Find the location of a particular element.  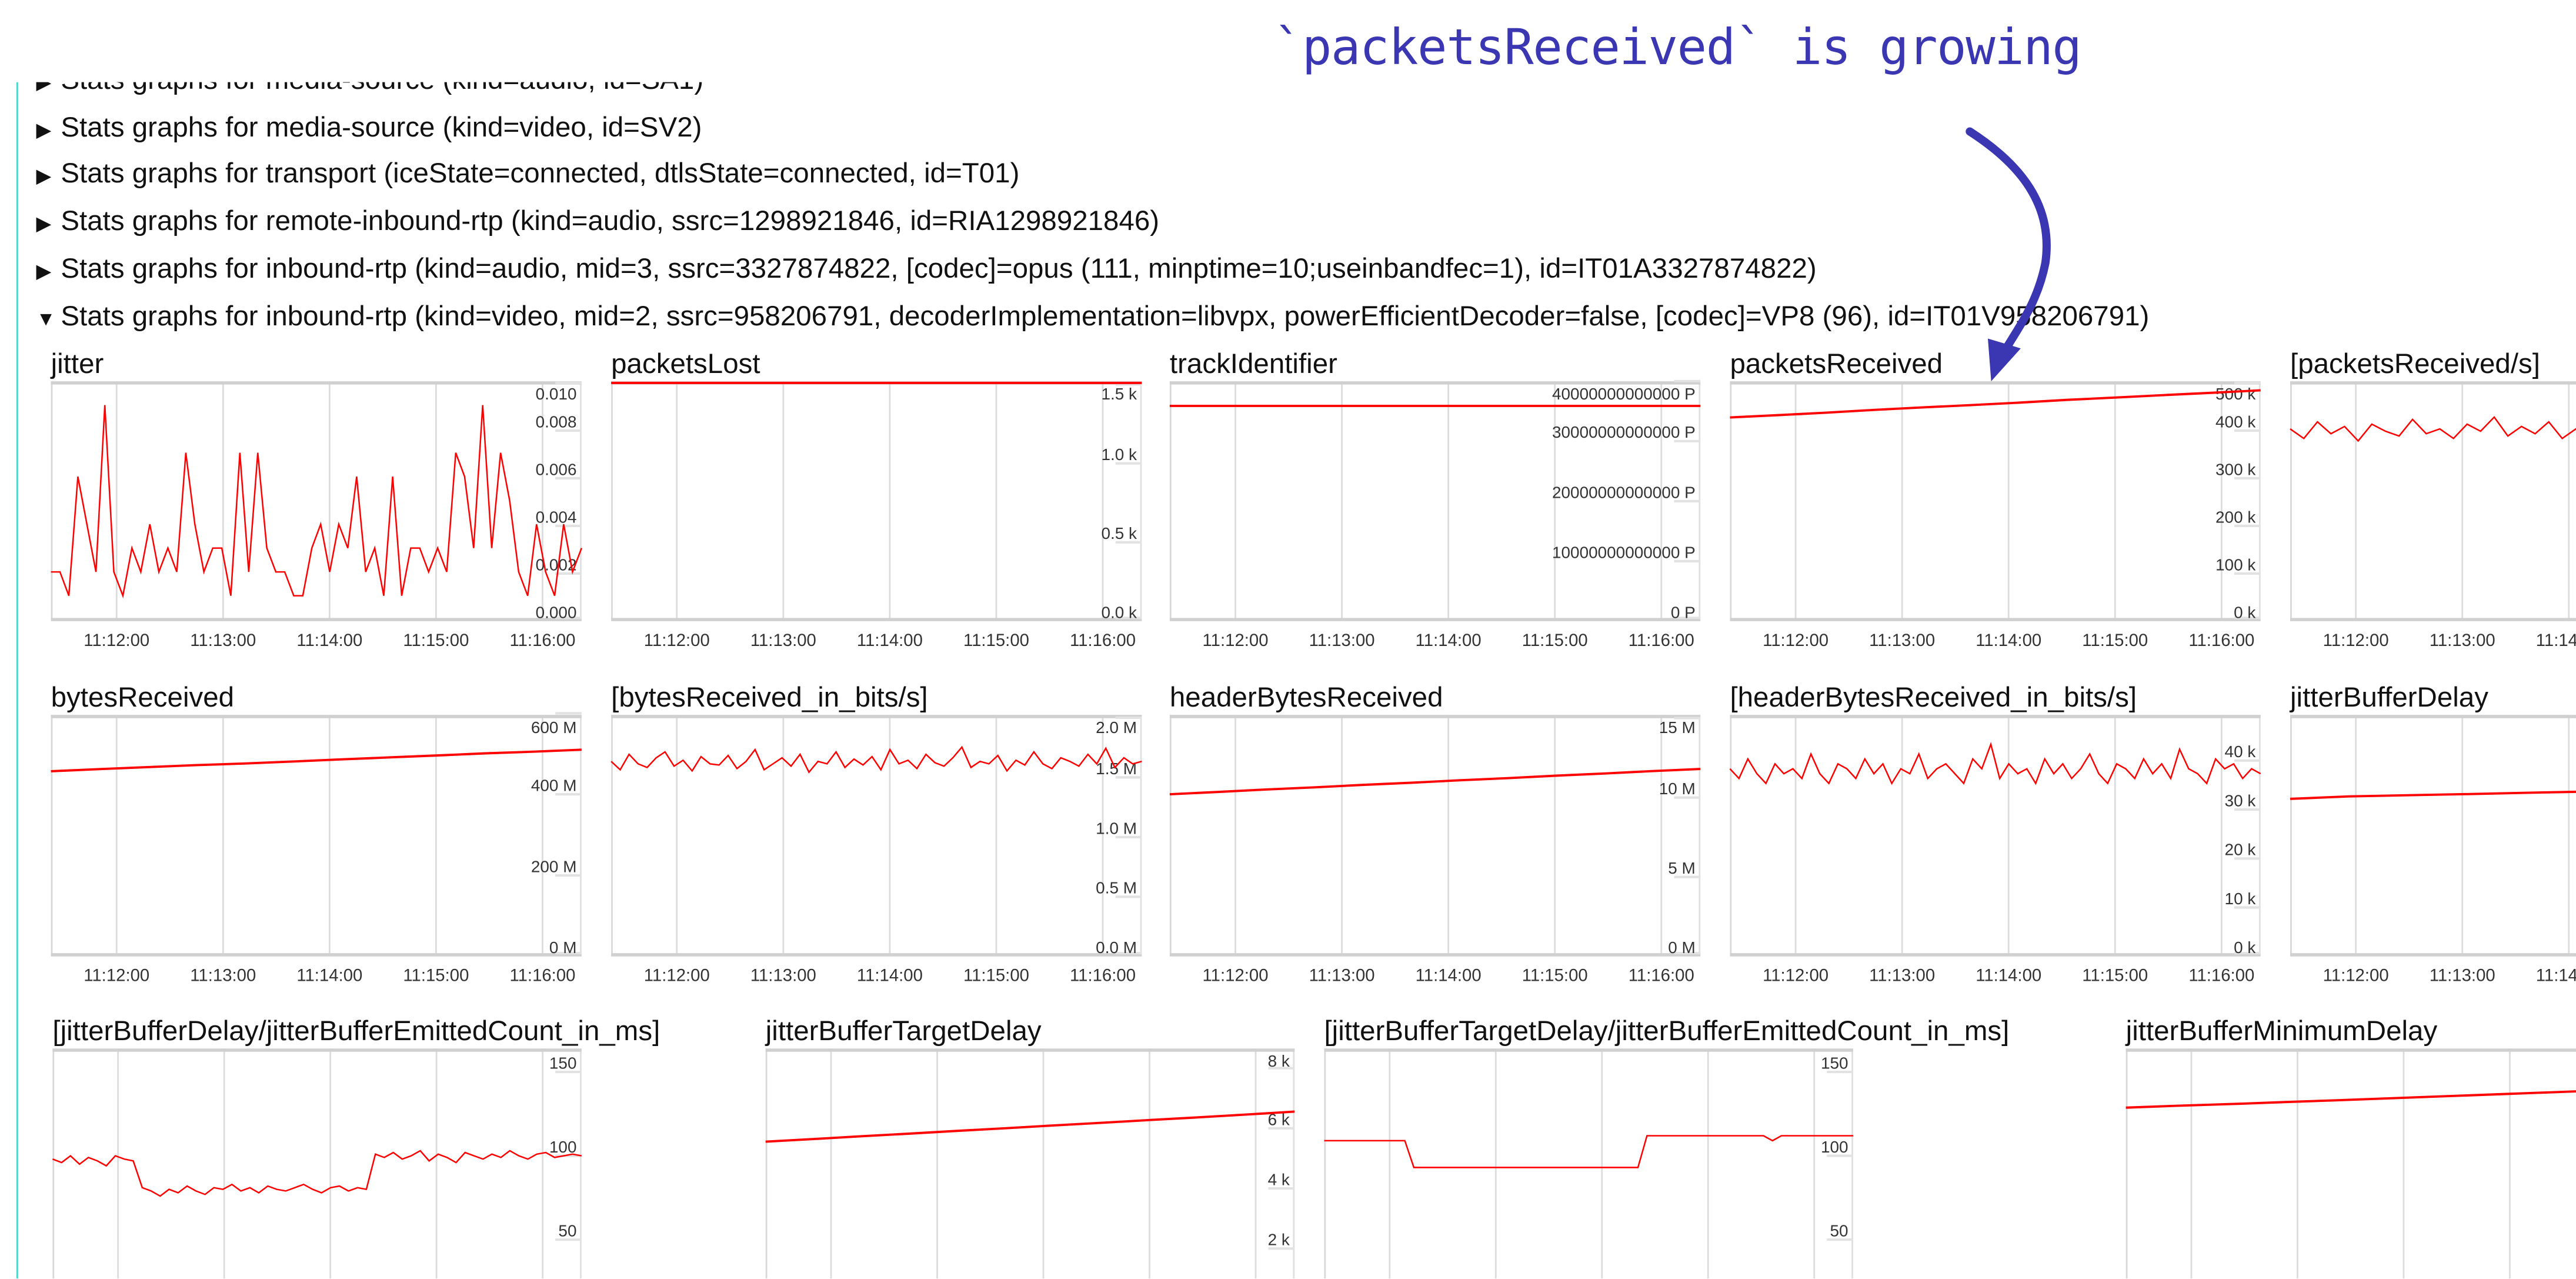

y-tick-label: 4 k is located at coordinates (1279, 1179).